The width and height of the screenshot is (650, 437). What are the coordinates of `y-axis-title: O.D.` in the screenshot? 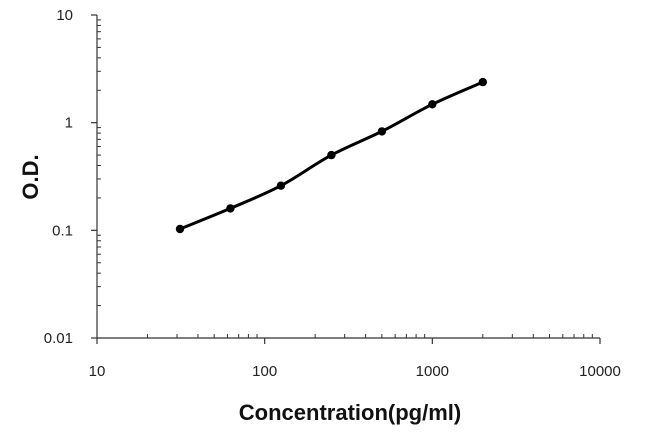 It's located at (30, 176).